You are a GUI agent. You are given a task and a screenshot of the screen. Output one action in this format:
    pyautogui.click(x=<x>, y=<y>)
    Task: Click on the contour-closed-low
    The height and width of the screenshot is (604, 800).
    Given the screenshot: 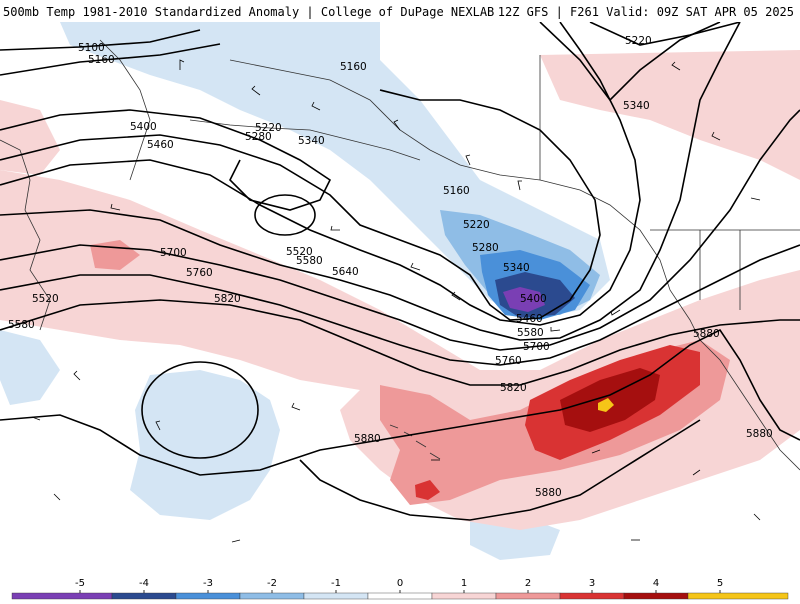 What is the action you would take?
    pyautogui.click(x=285, y=215)
    